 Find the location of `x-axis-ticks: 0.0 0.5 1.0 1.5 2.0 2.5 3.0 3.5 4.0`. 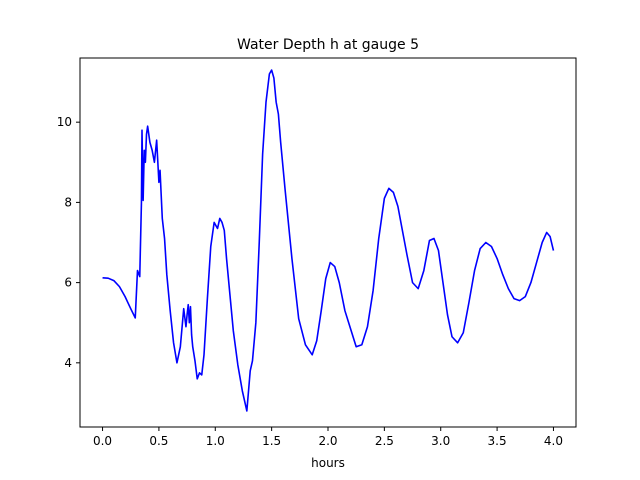

x-axis-ticks: 0.0 0.5 1.0 1.5 2.0 2.5 3.0 3.5 4.0 is located at coordinates (328, 437).